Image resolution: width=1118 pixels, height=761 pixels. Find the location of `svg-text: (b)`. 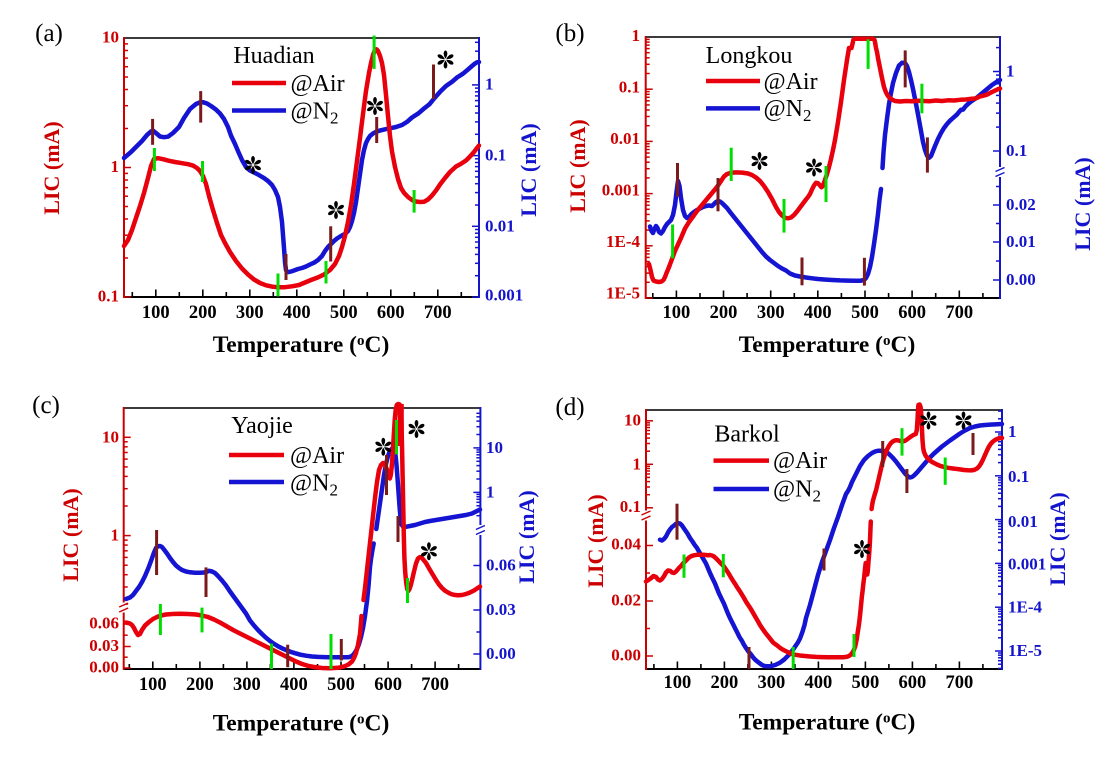

svg-text: (b) is located at coordinates (569, 33).